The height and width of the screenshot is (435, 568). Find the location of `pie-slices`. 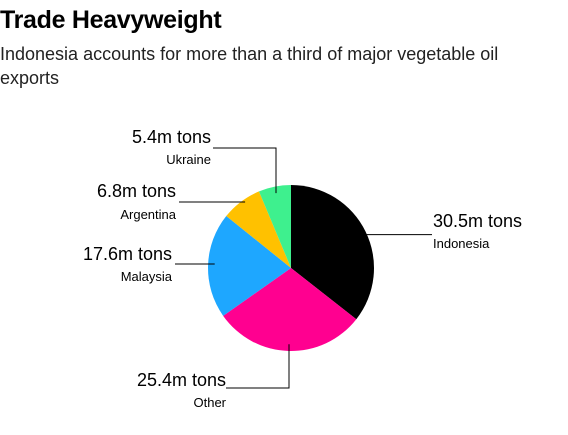

pie-slices is located at coordinates (291, 268).